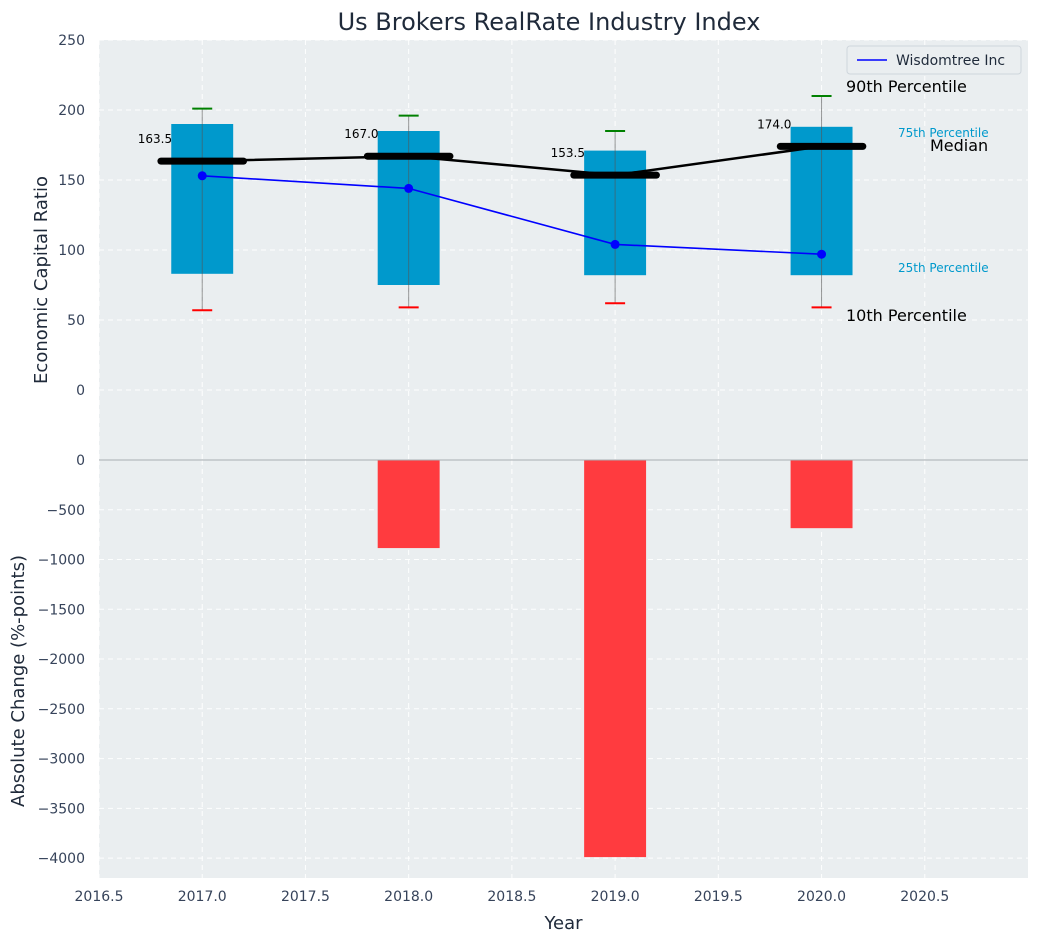  I want to click on company-line-path, so click(512, 215).